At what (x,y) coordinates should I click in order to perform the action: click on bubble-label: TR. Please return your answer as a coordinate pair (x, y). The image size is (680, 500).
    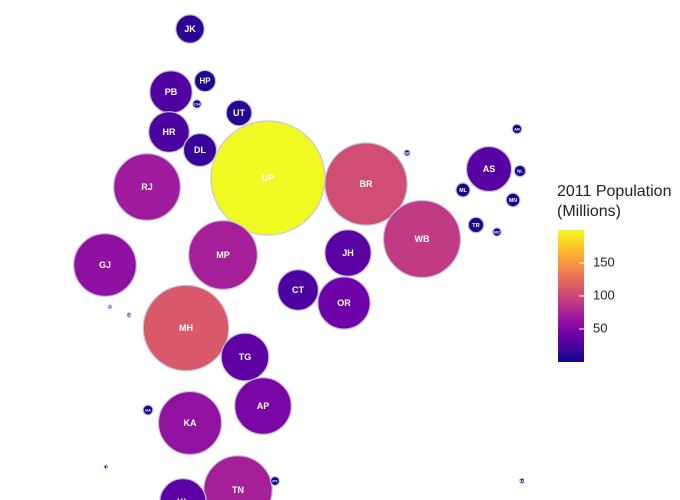
    Looking at the image, I should click on (476, 226).